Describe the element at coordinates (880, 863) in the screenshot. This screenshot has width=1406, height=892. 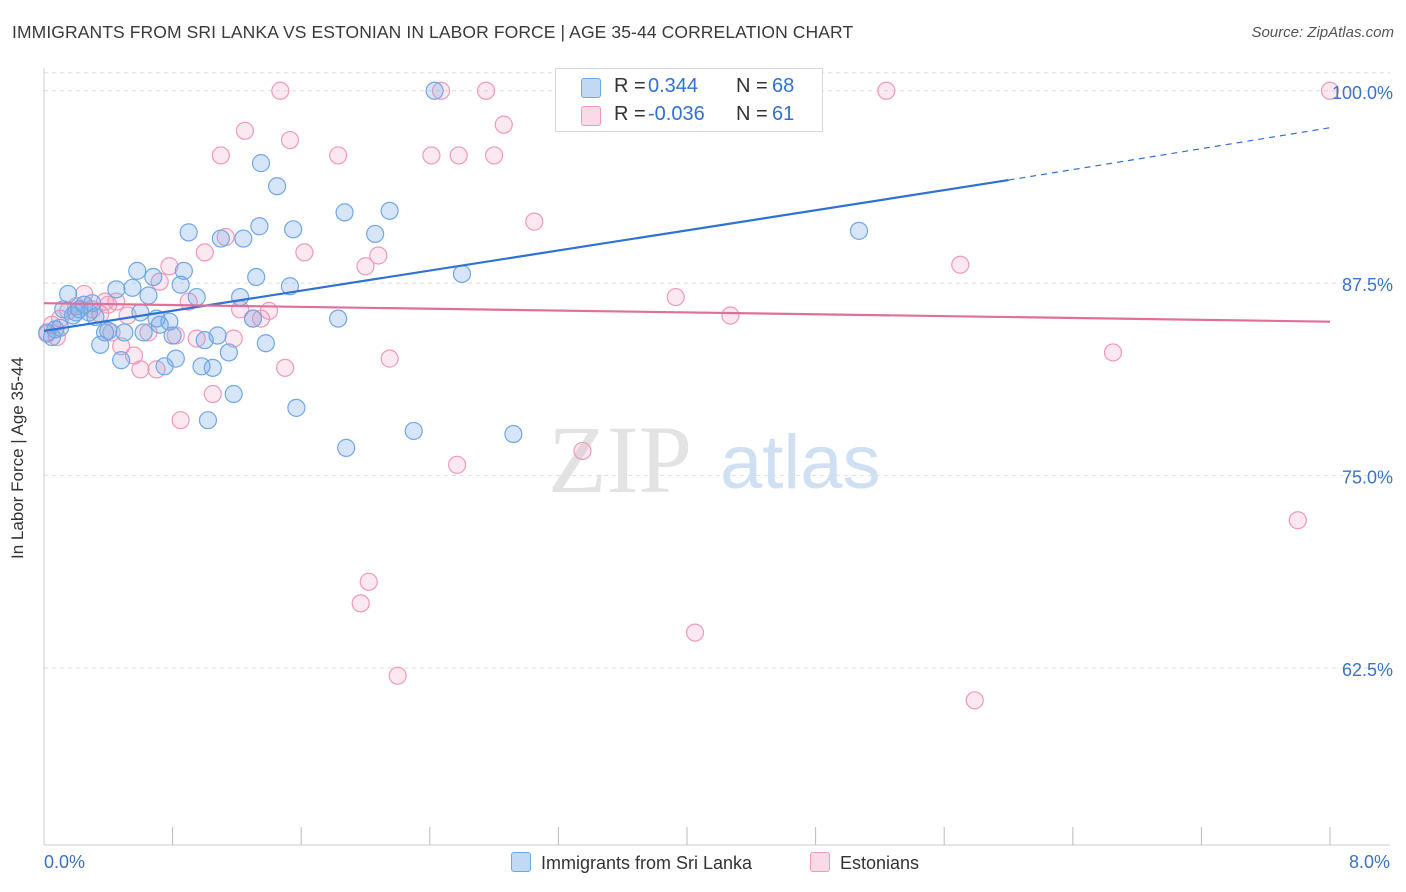
I see `legend-label-pink: Estonians` at that location.